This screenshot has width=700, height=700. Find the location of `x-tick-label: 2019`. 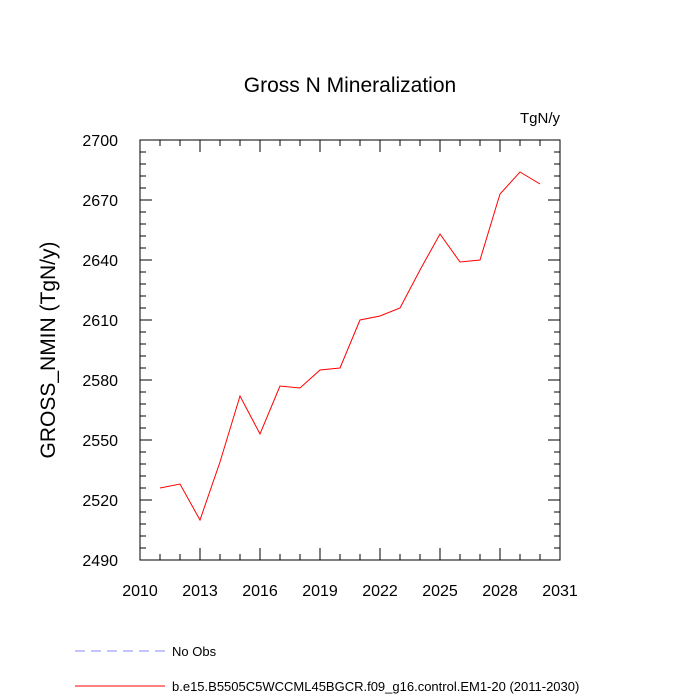

x-tick-label: 2019 is located at coordinates (320, 591).